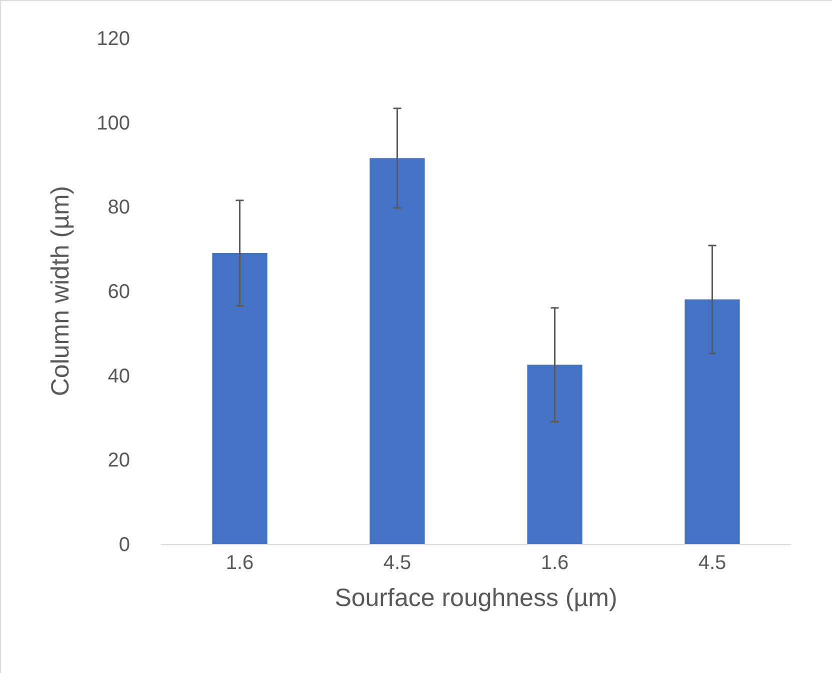 This screenshot has height=673, width=832. Describe the element at coordinates (113, 123) in the screenshot. I see `y-tick-label: 100` at that location.